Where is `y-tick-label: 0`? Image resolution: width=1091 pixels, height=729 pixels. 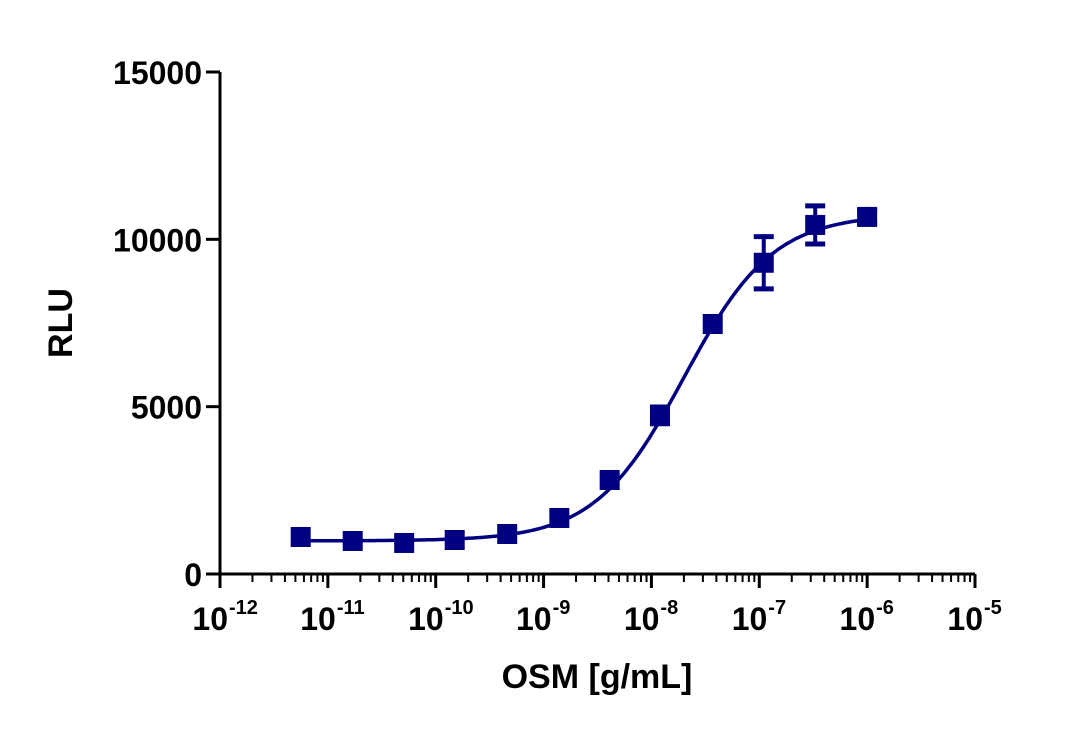
y-tick-label: 0 is located at coordinates (193, 575).